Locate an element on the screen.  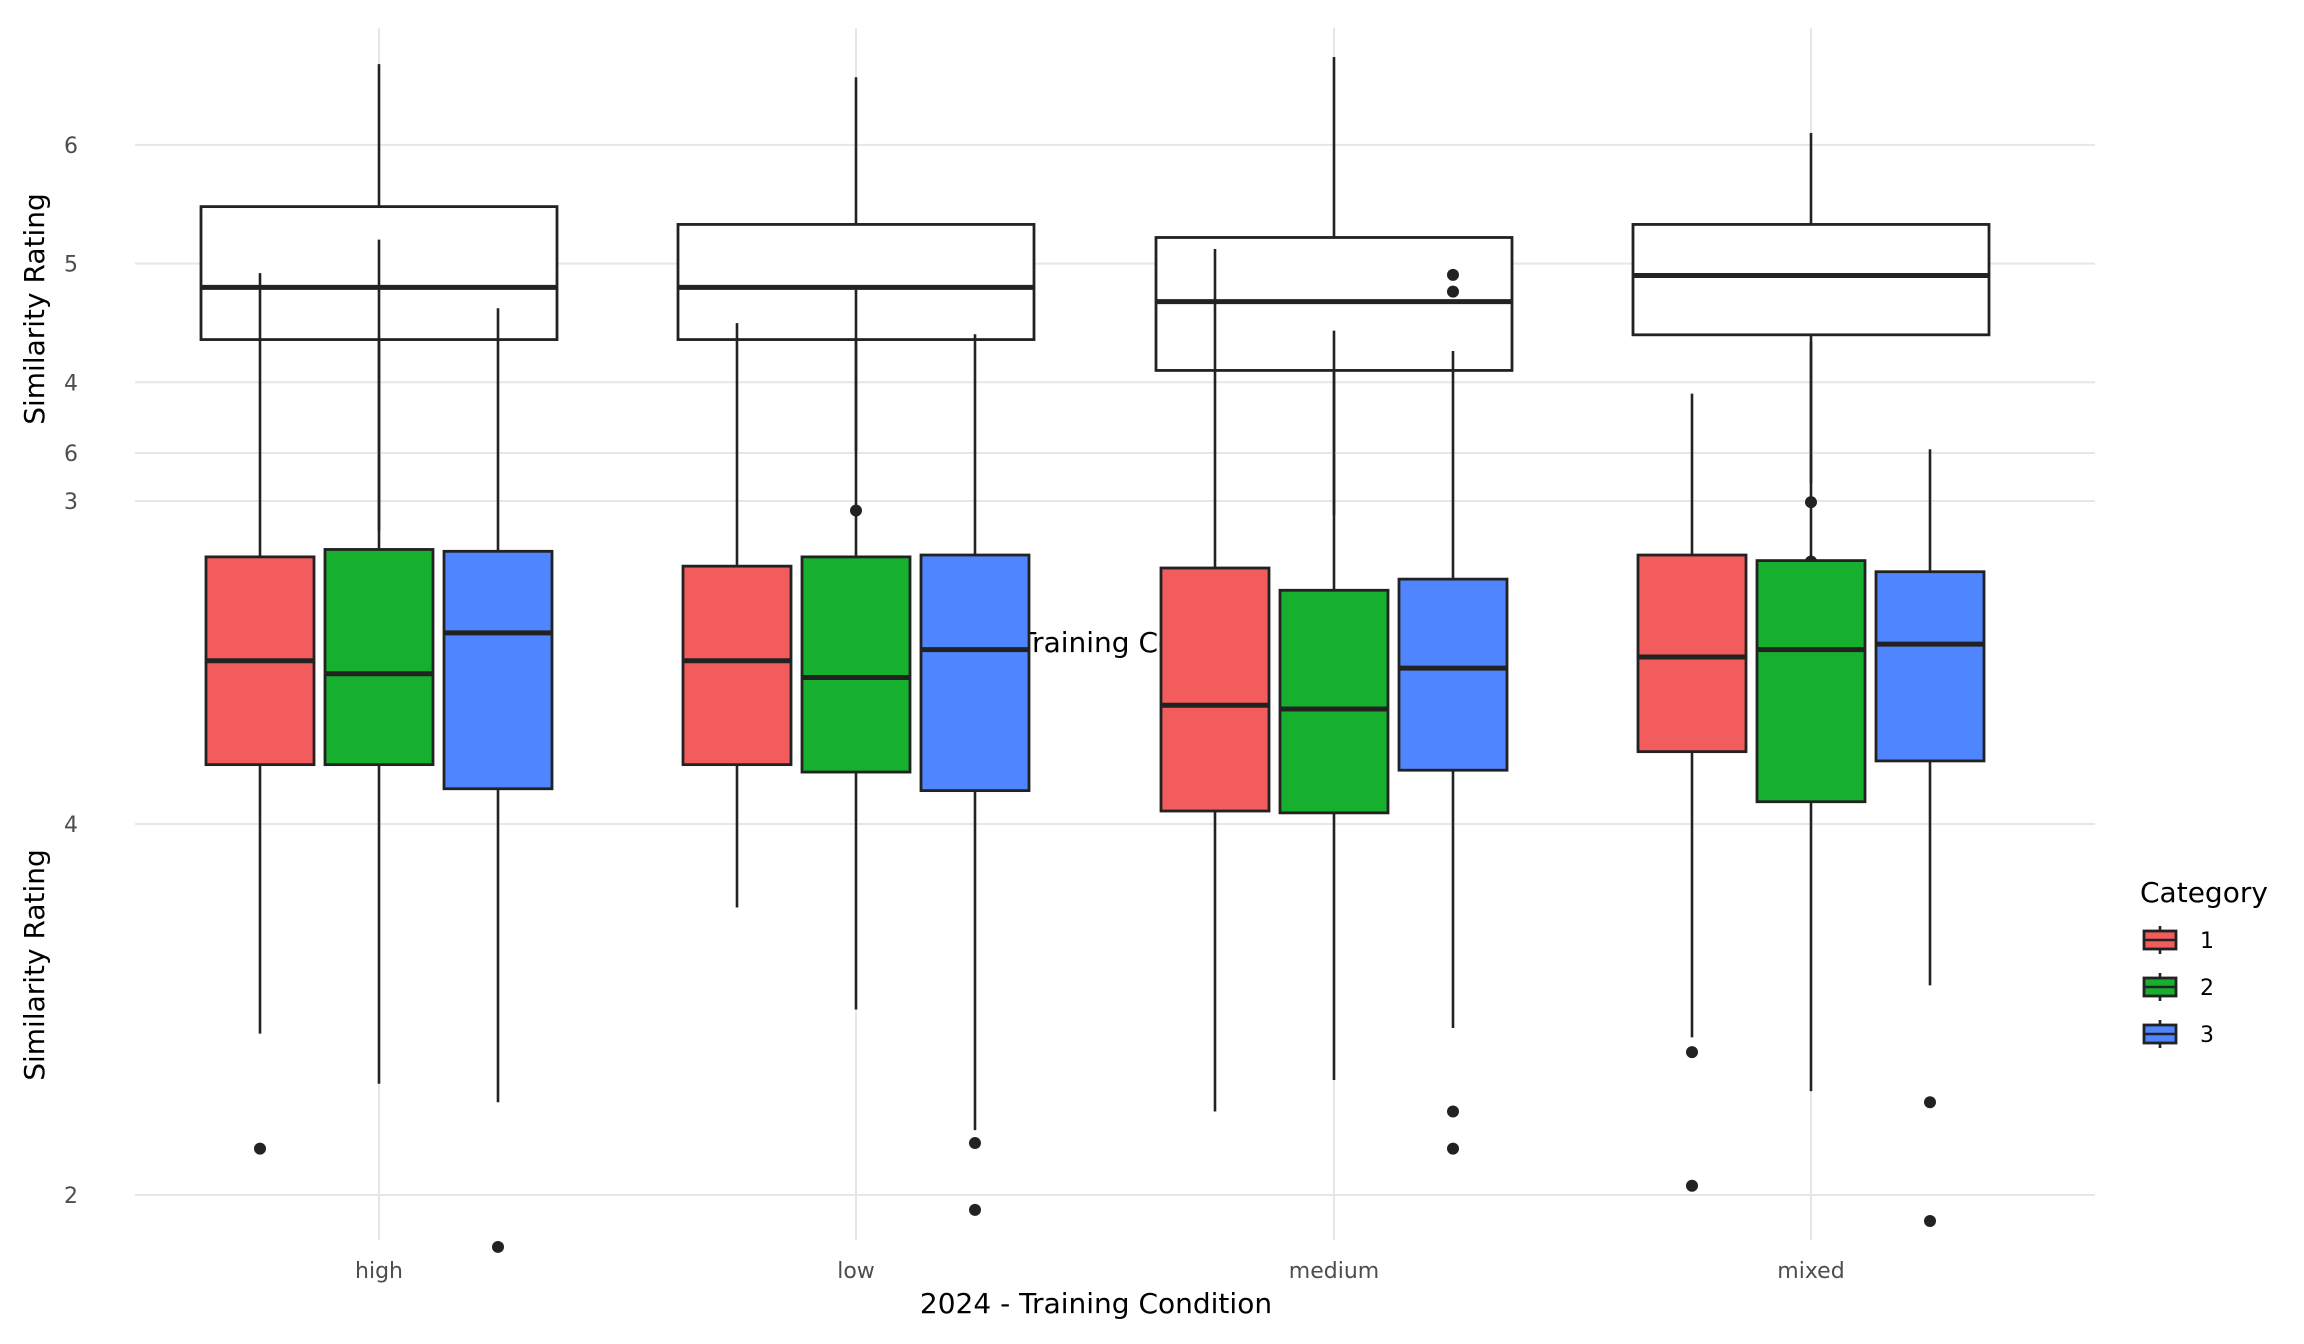
legend-label: 1 is located at coordinates (2207, 941).